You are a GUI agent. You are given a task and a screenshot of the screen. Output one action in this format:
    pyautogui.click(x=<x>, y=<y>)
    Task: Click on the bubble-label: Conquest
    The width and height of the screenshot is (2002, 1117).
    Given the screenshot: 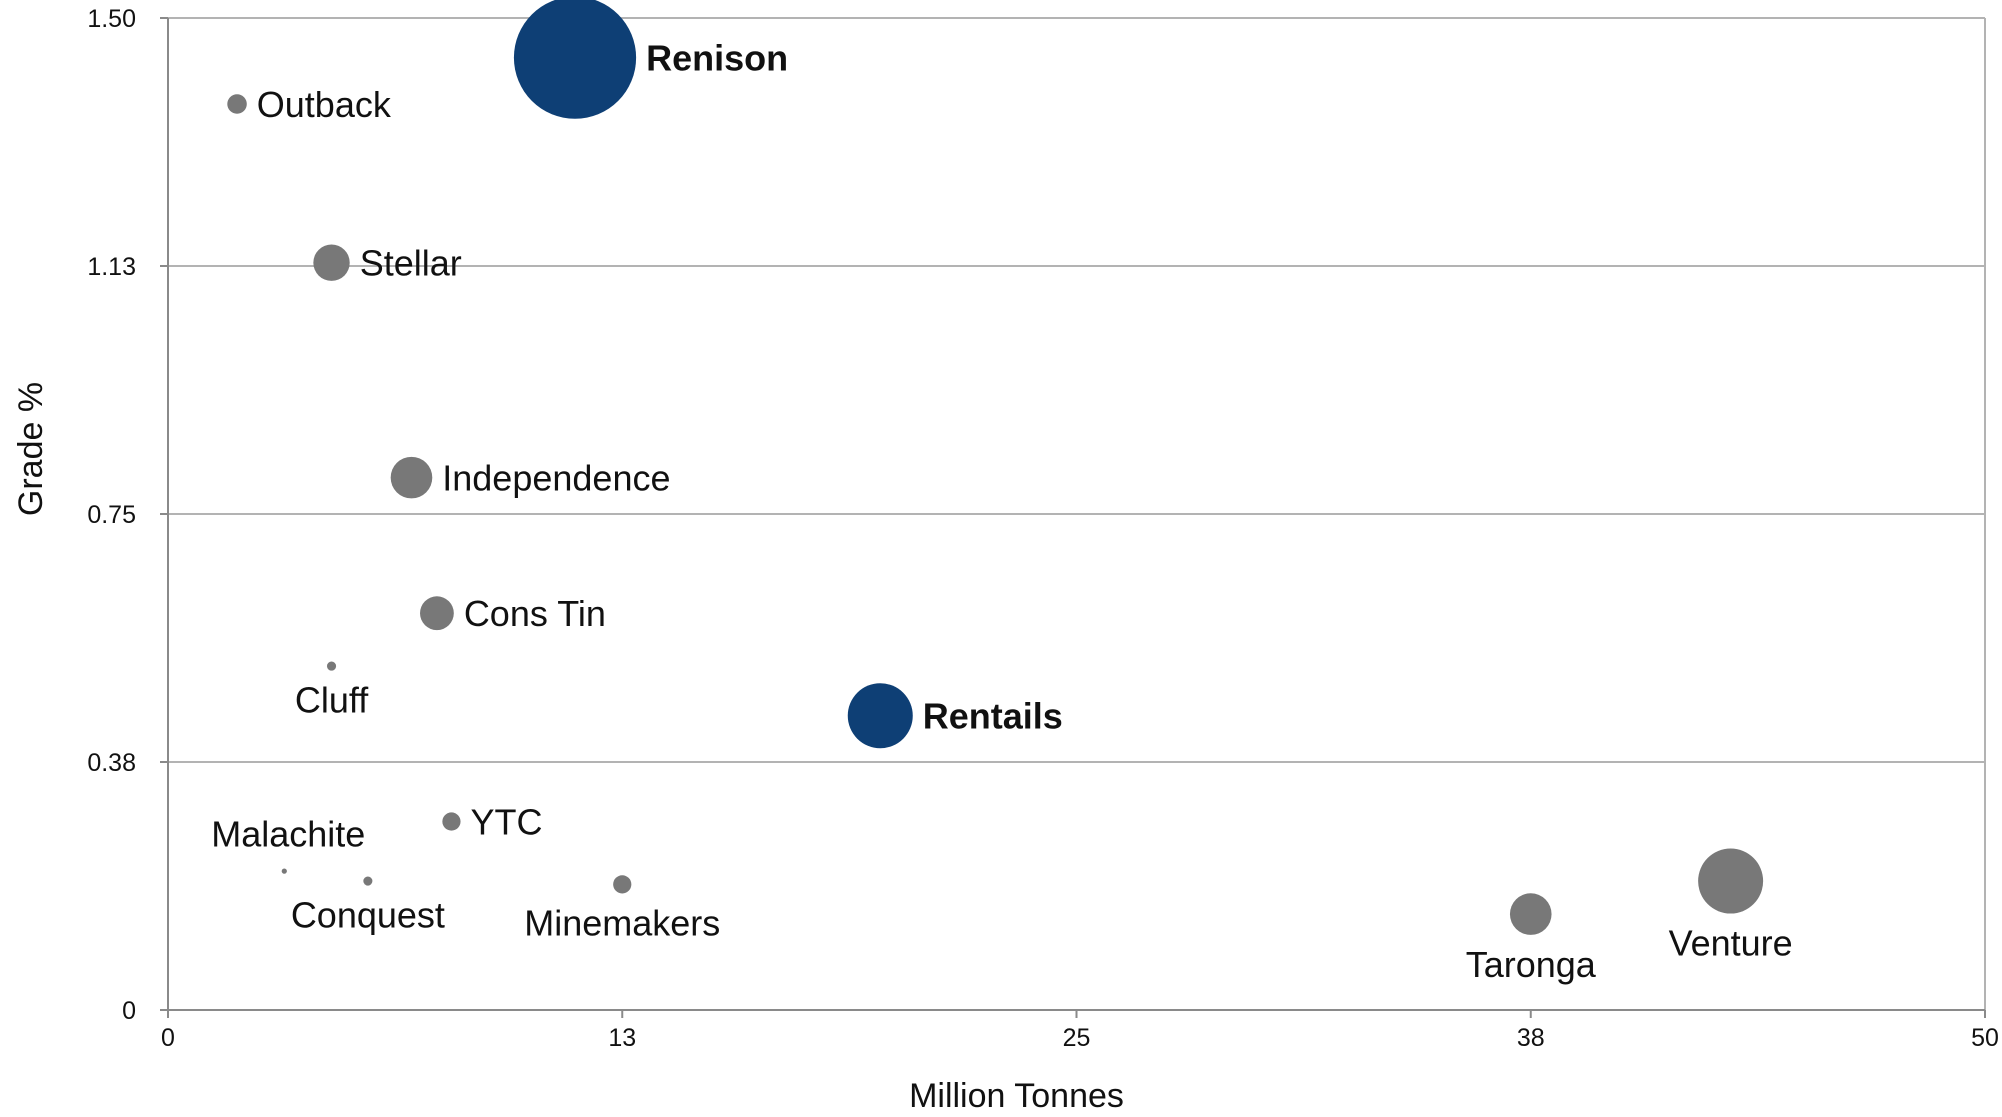 What is the action you would take?
    pyautogui.click(x=368, y=915)
    